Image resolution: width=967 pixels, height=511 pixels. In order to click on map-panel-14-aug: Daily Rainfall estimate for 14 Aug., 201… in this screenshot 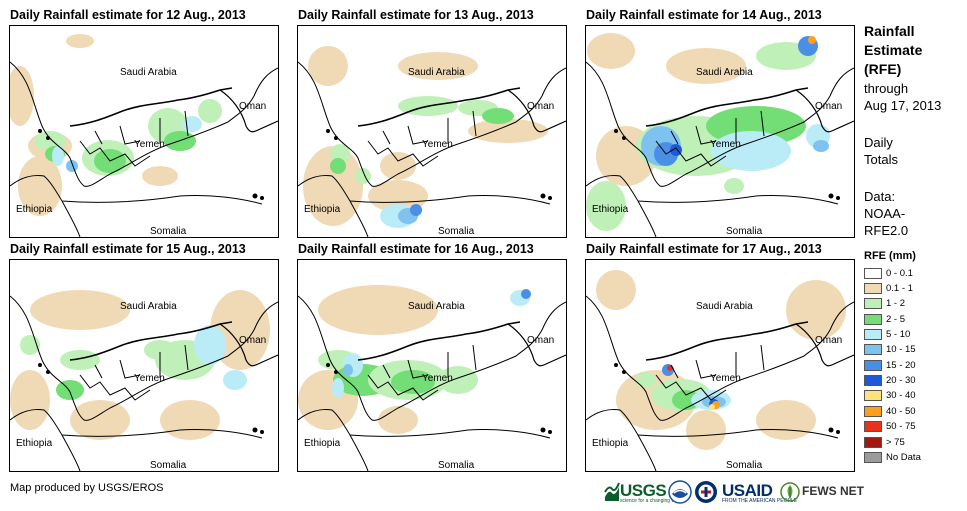, I will do `click(725, 121)`.